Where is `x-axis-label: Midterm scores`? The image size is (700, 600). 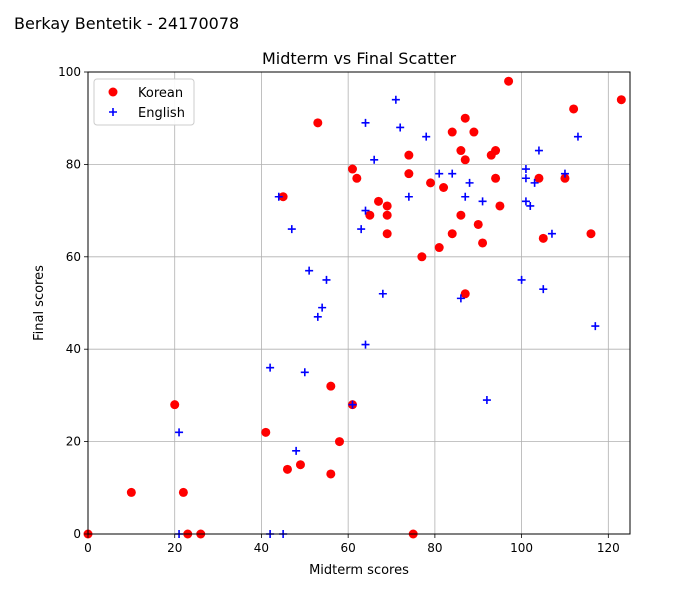
x-axis-label: Midterm scores is located at coordinates (359, 570).